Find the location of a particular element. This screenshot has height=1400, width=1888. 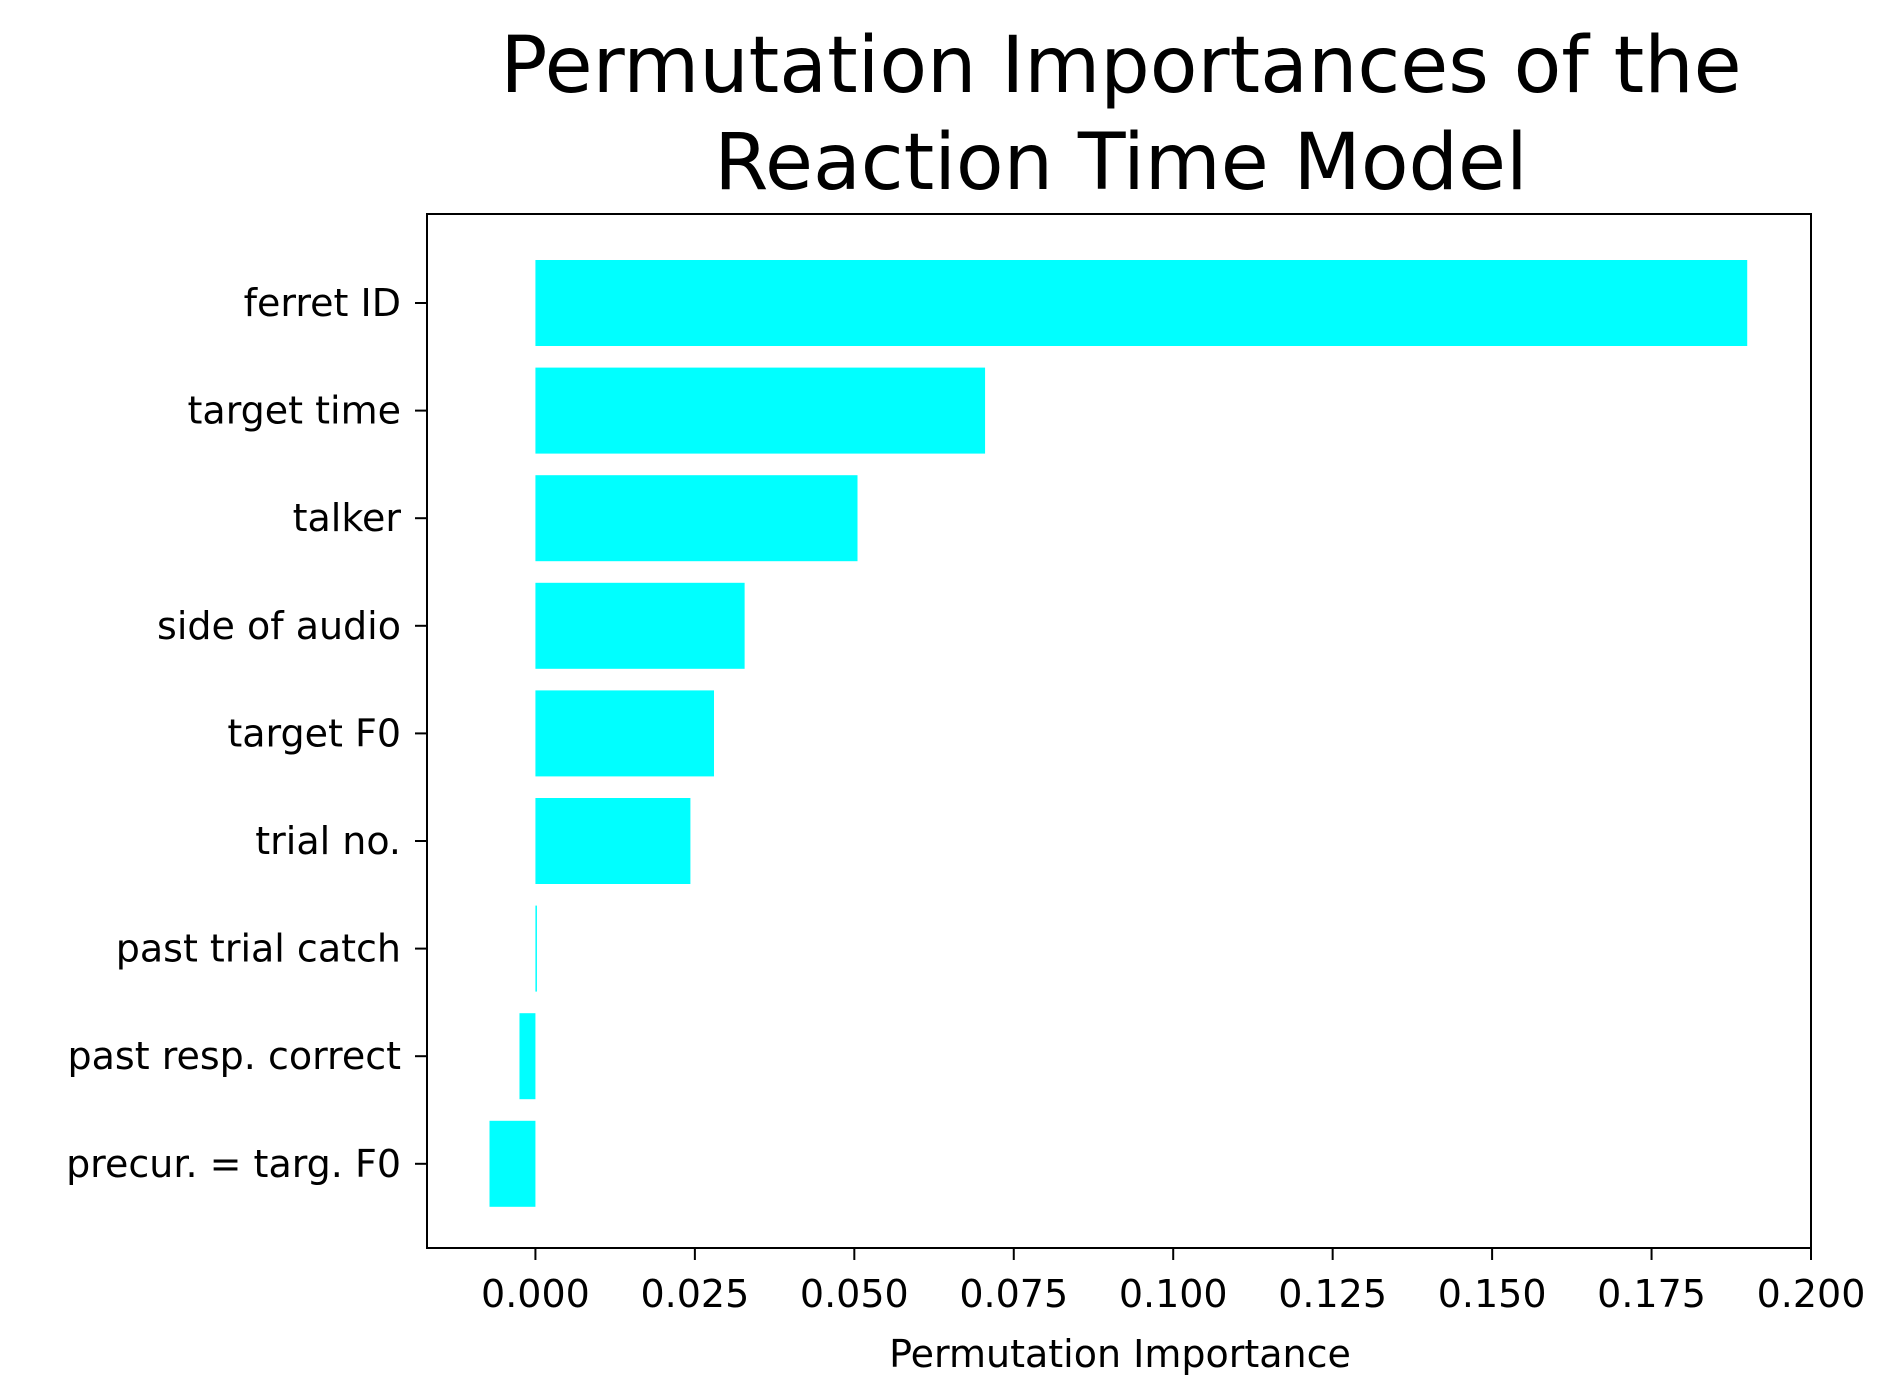

y-tick-label-0: ferret ID is located at coordinates (322, 303).